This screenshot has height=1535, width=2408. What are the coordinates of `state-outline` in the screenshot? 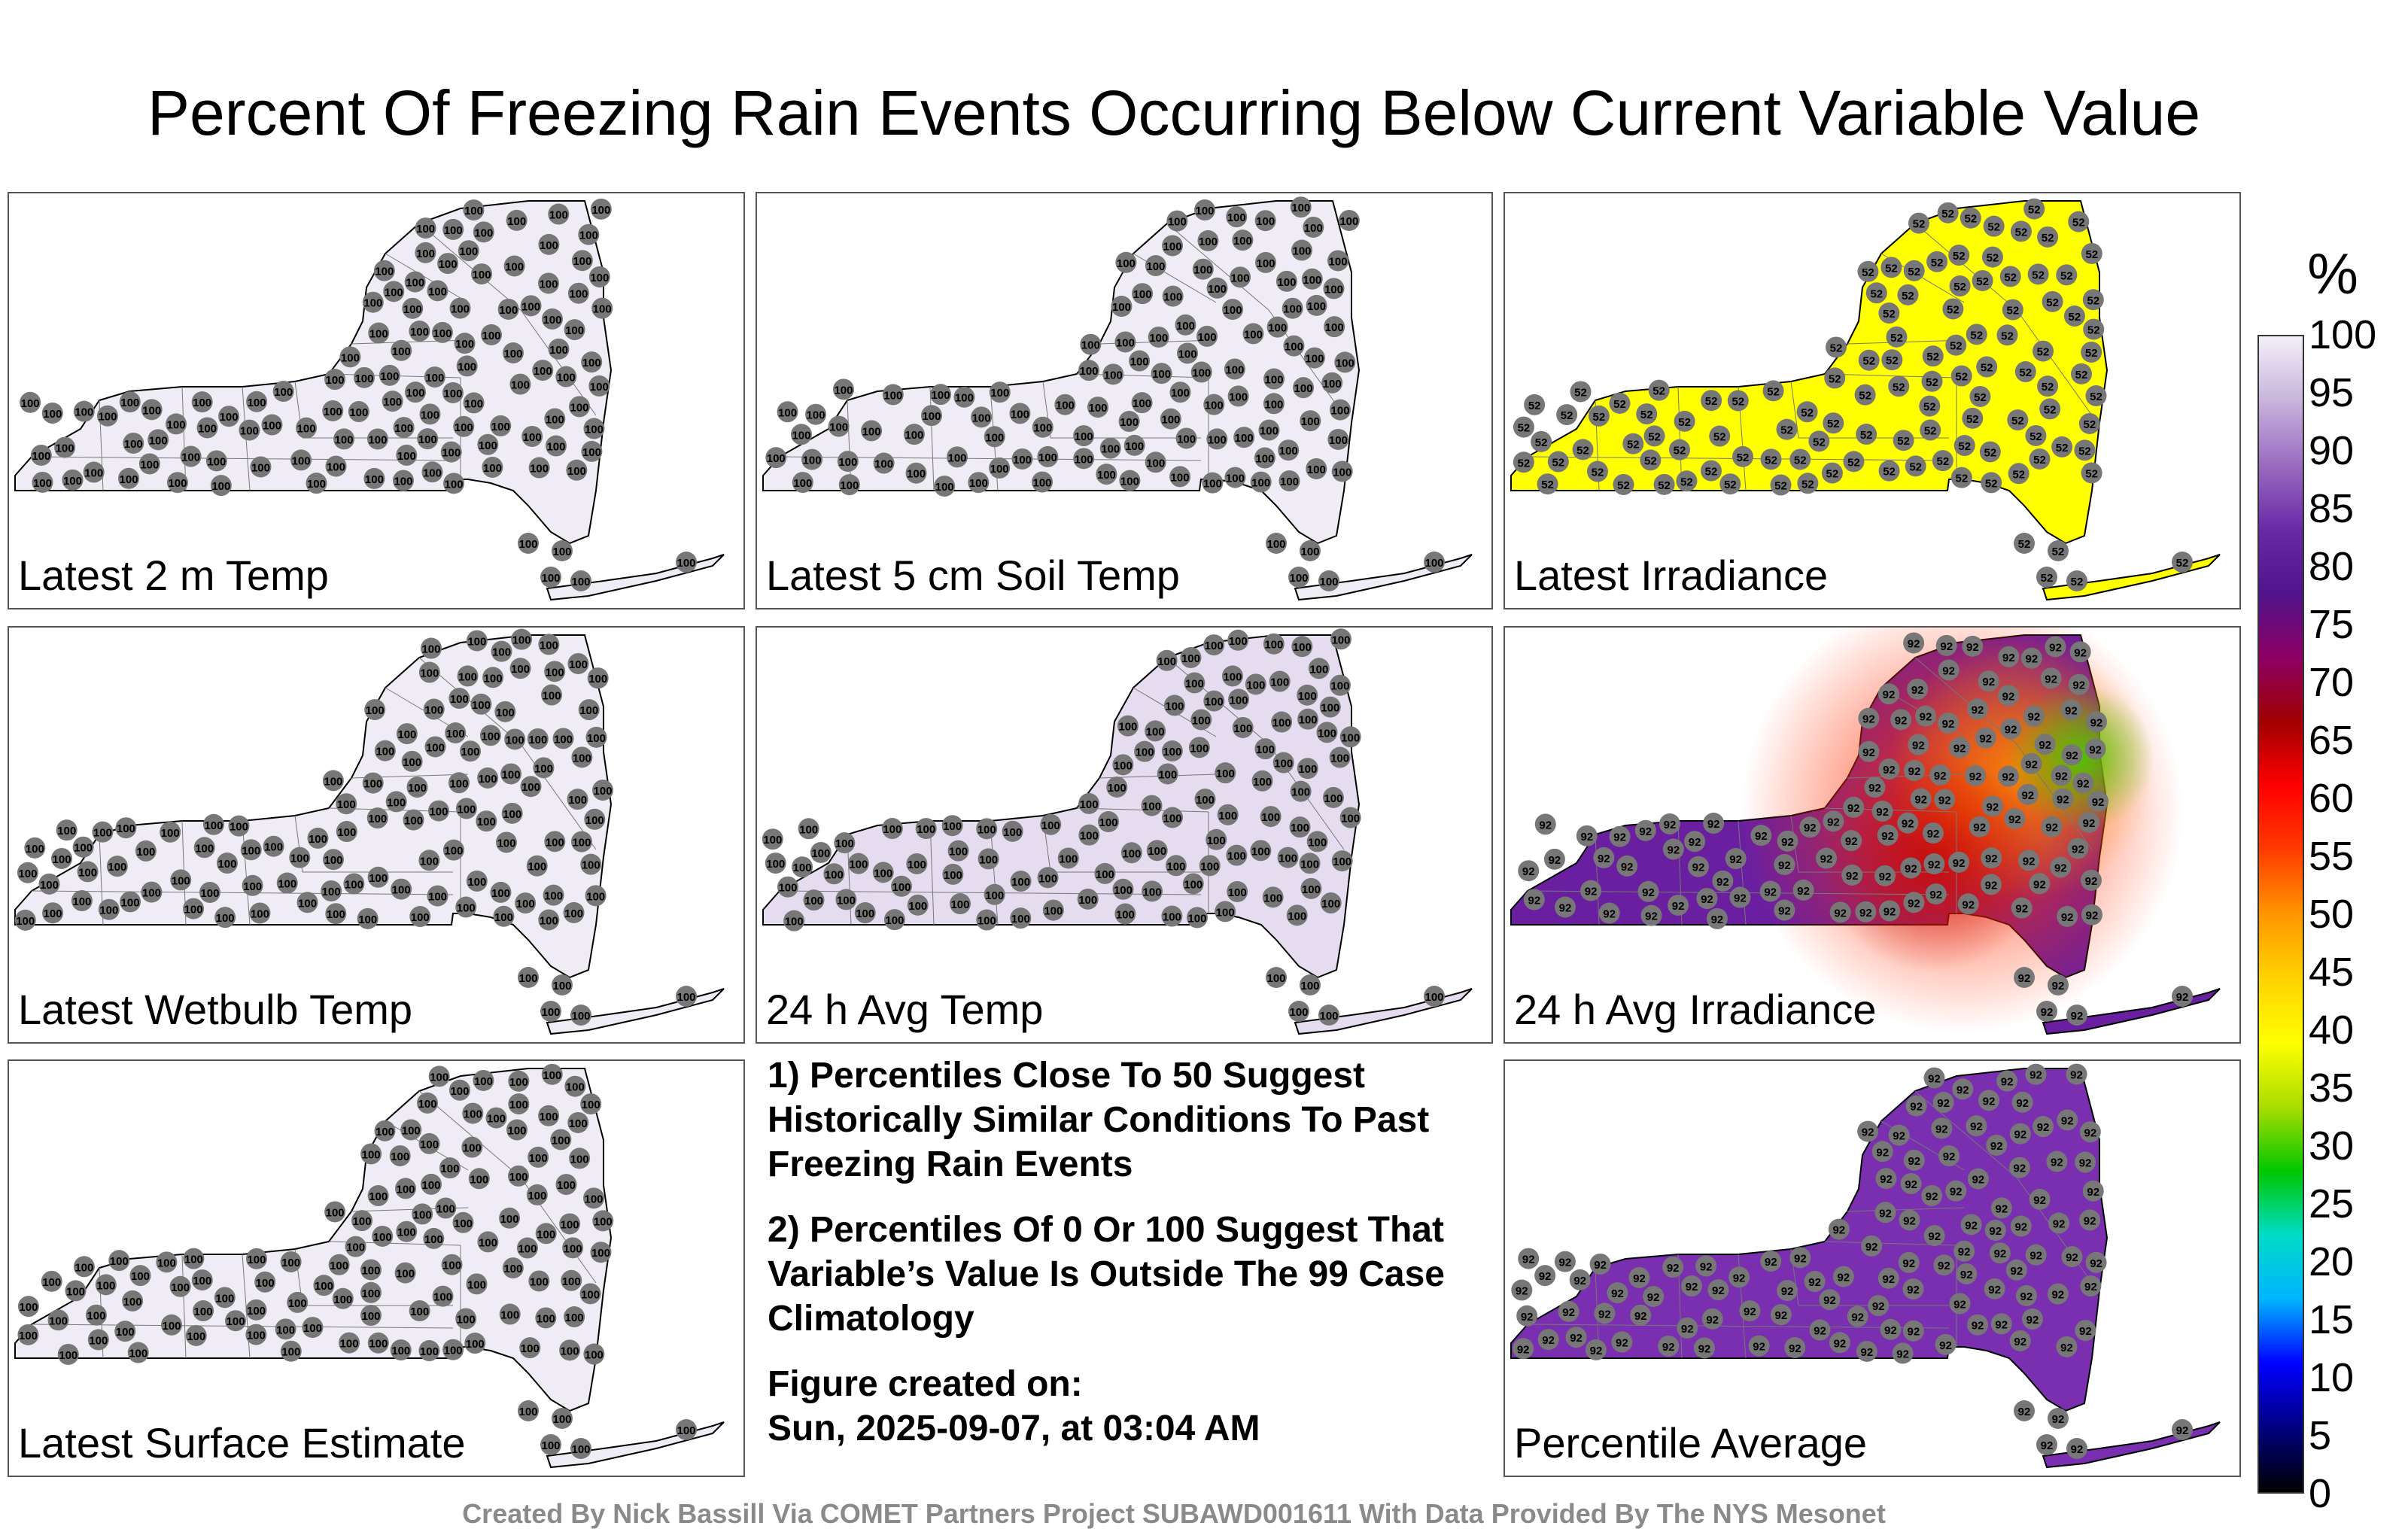 It's located at (313, 806).